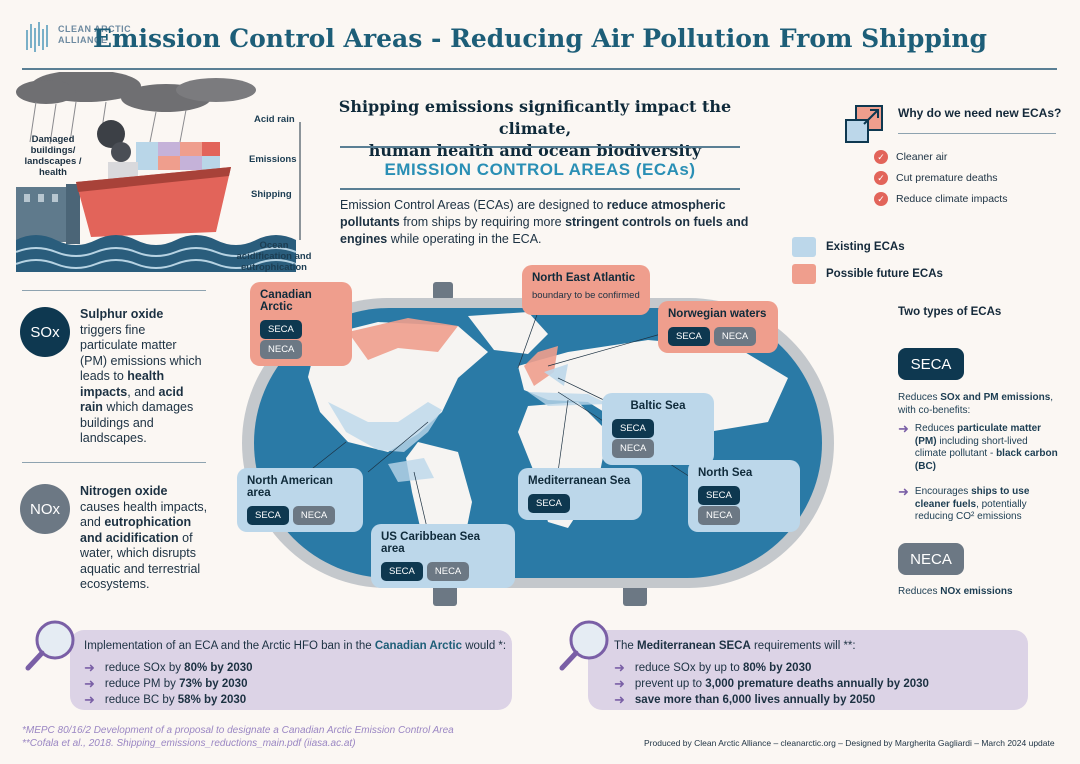 This screenshot has height=764, width=1080. Describe the element at coordinates (271, 194) in the screenshot. I see `shipping-label: Shipping` at that location.